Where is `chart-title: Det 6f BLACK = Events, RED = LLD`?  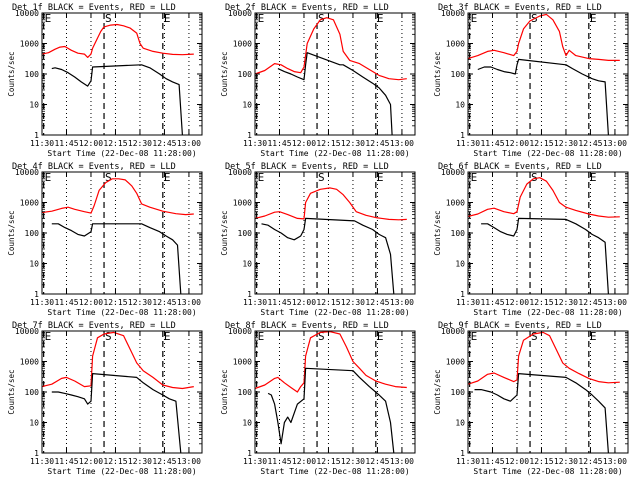 chart-title: Det 6f BLACK = Events, RED = LLD is located at coordinates (520, 167).